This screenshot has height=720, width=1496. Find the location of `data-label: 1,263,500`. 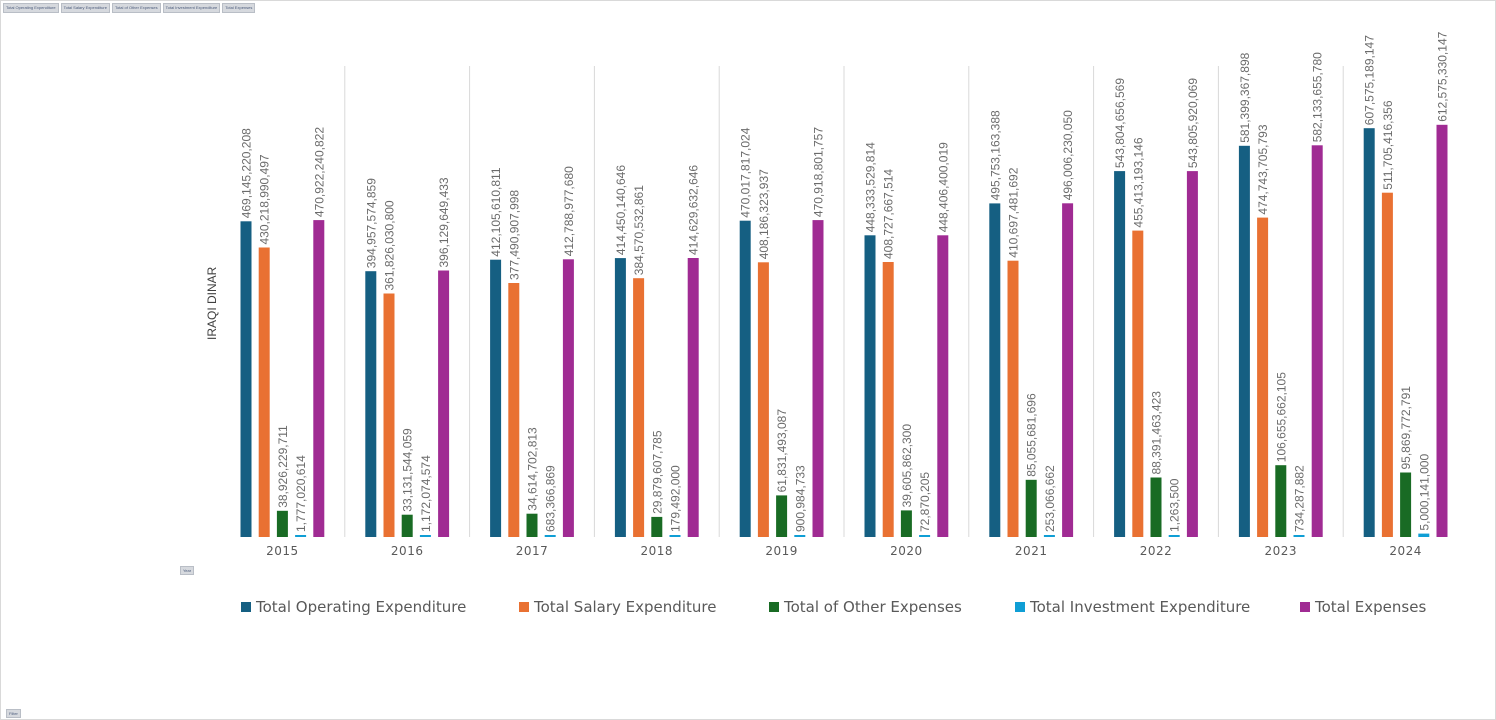

data-label: 1,263,500 is located at coordinates (1175, 505).